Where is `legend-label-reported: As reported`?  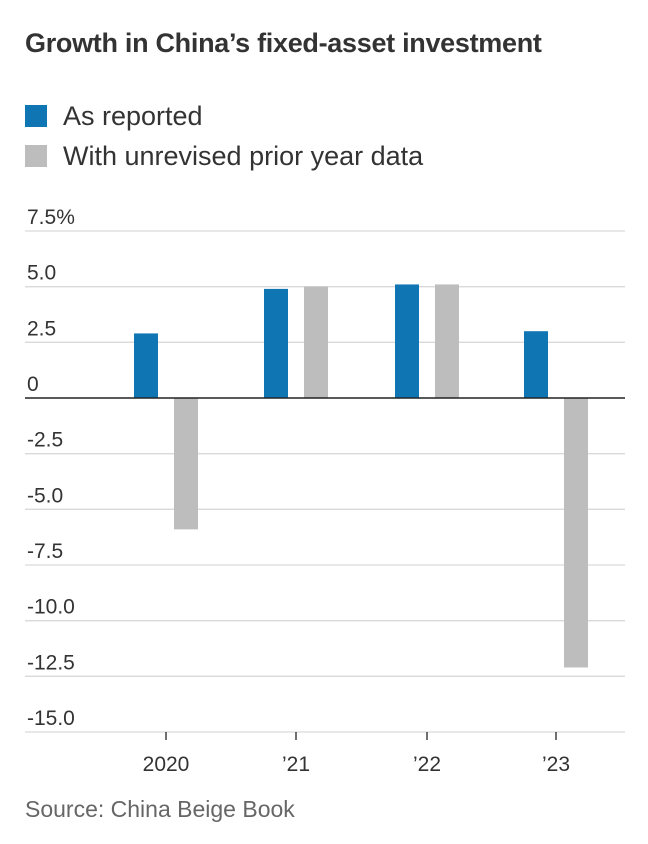
legend-label-reported: As reported is located at coordinates (133, 115).